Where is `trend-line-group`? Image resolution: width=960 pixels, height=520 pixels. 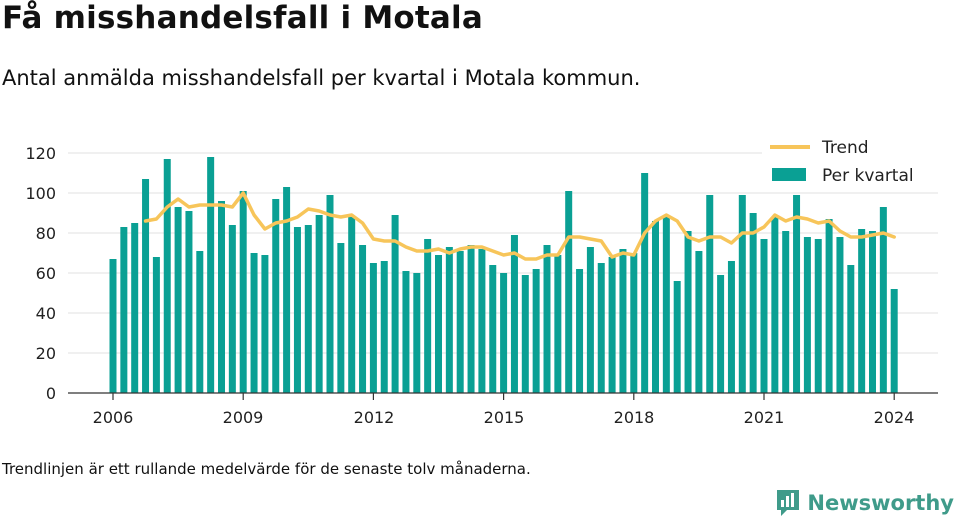 trend-line-group is located at coordinates (519, 226).